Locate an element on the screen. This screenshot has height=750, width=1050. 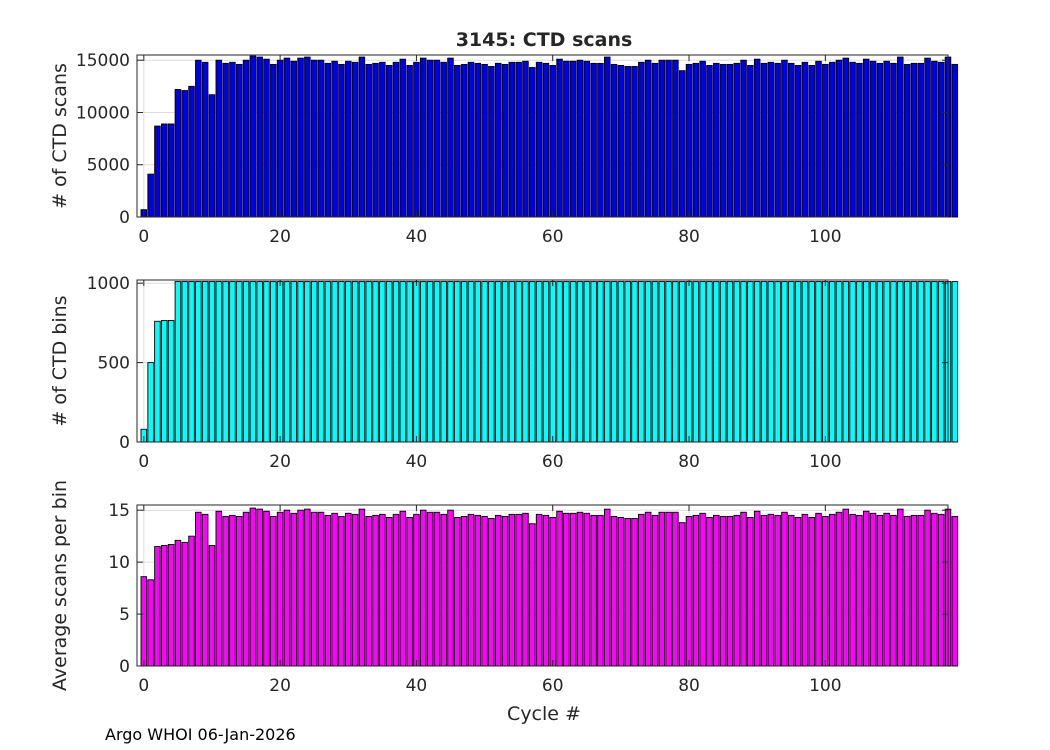
ctd-bins-y-tick-label: 0 is located at coordinates (124, 443).